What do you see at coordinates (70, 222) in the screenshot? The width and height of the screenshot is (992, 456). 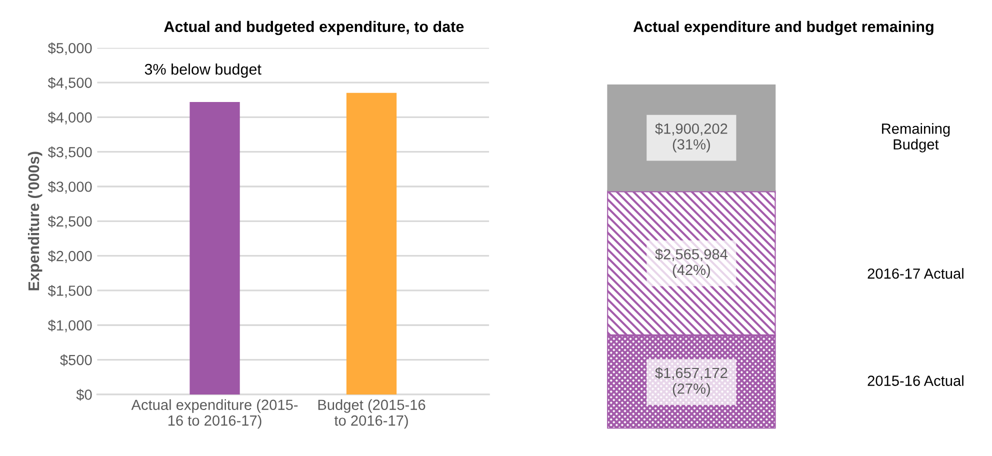 I see `y-tick-label: $2,500` at bounding box center [70, 222].